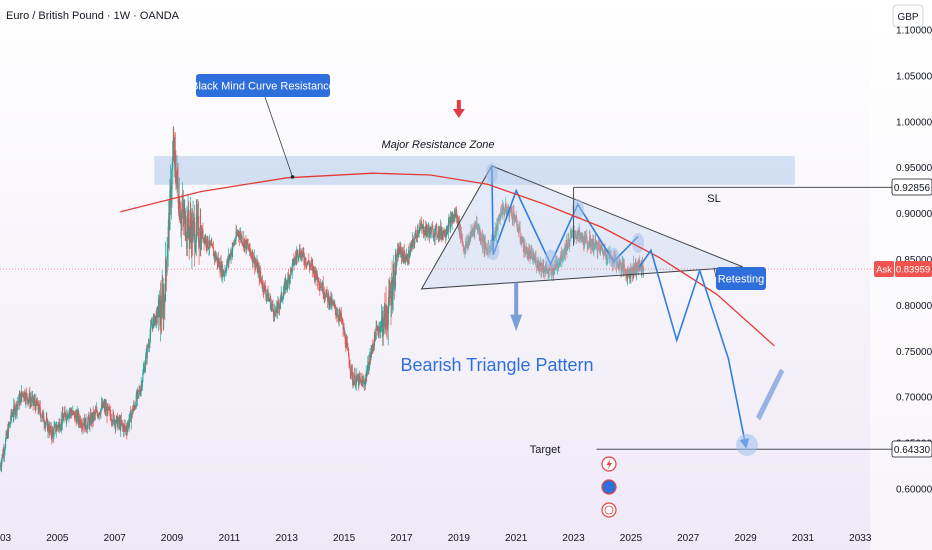 Image resolution: width=932 pixels, height=550 pixels. I want to click on curve-label-leader, so click(278, 137).